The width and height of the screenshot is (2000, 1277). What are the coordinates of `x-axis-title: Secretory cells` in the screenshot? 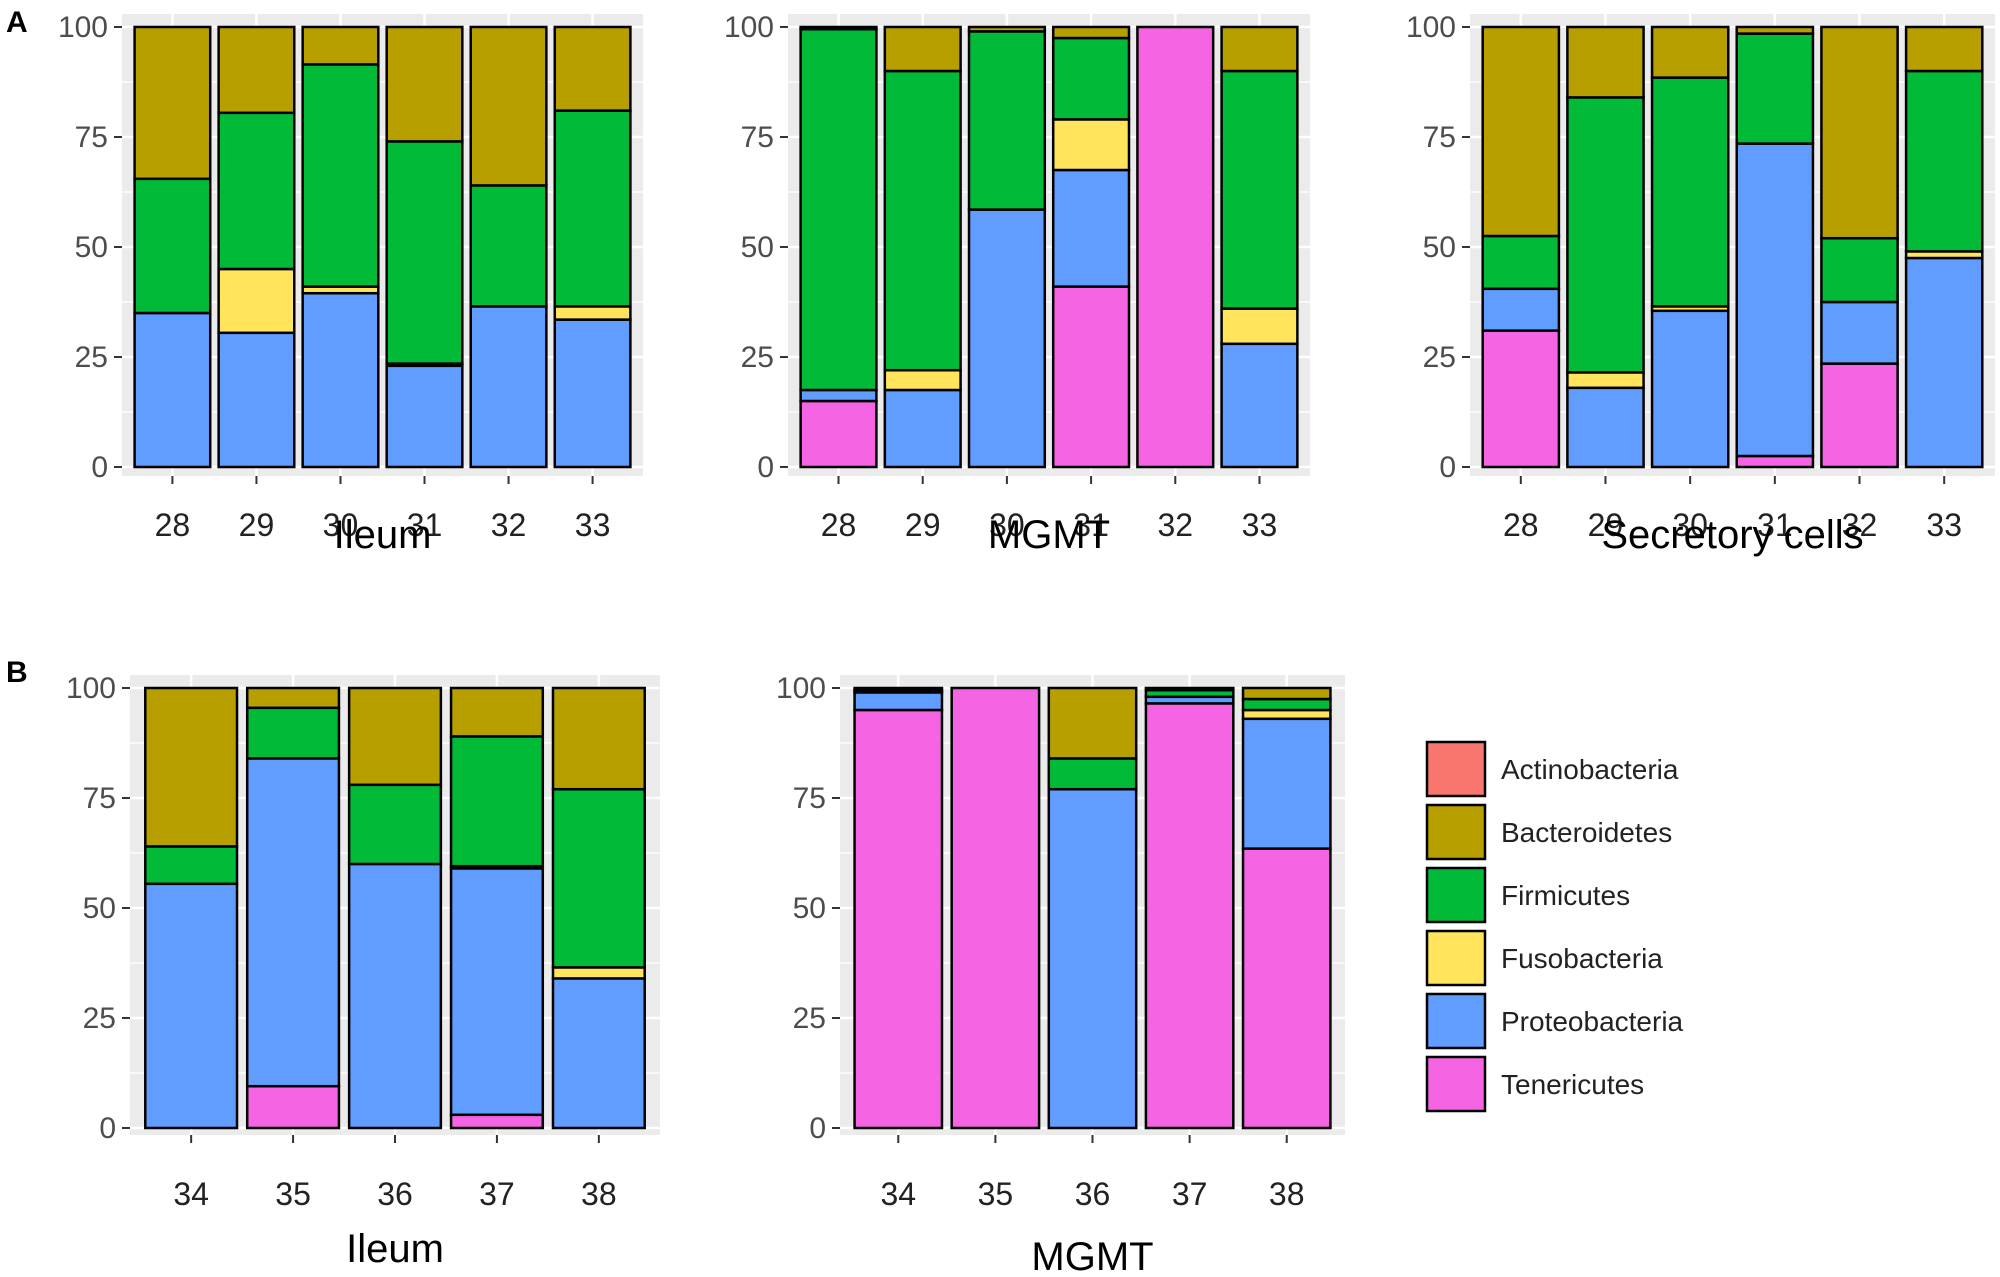 It's located at (1732, 535).